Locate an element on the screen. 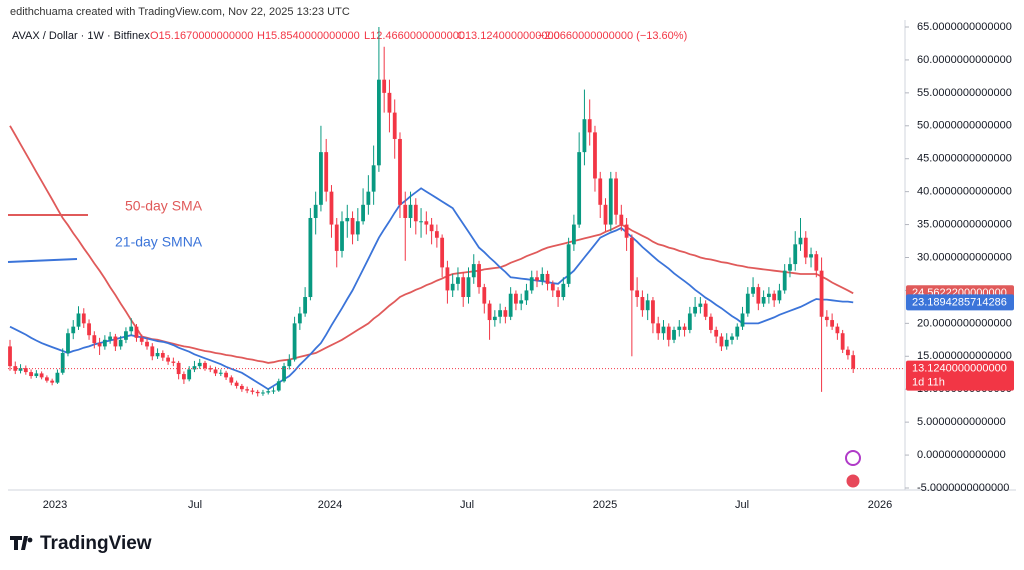 This screenshot has width=1024, height=570. y-tick-label: 65.0000000000000 is located at coordinates (964, 27).